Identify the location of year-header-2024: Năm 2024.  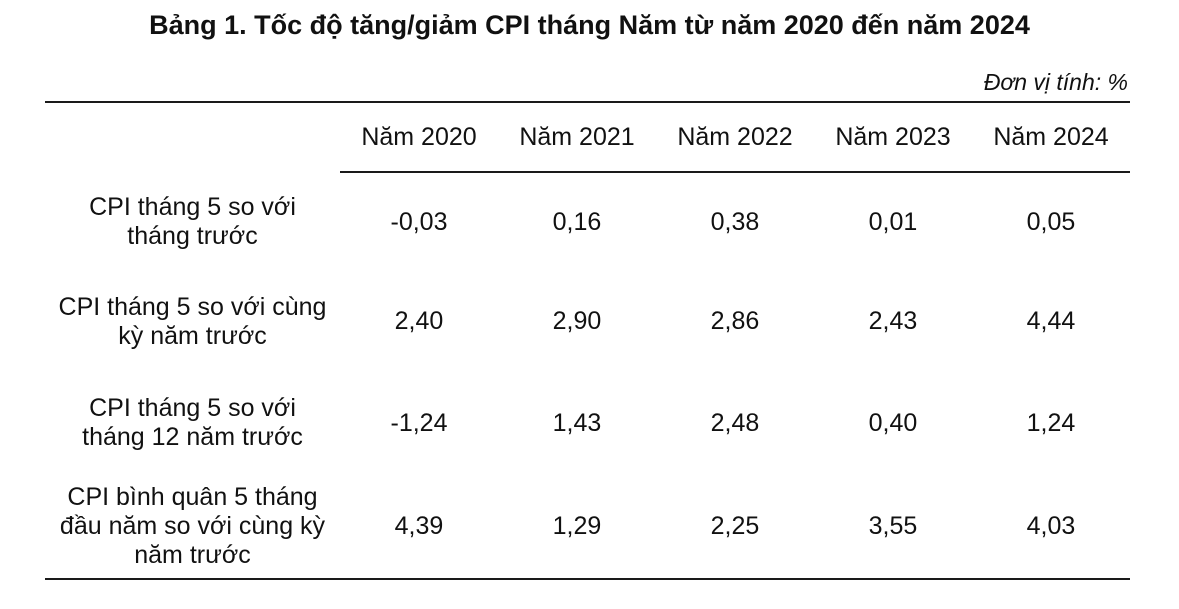
(1051, 138).